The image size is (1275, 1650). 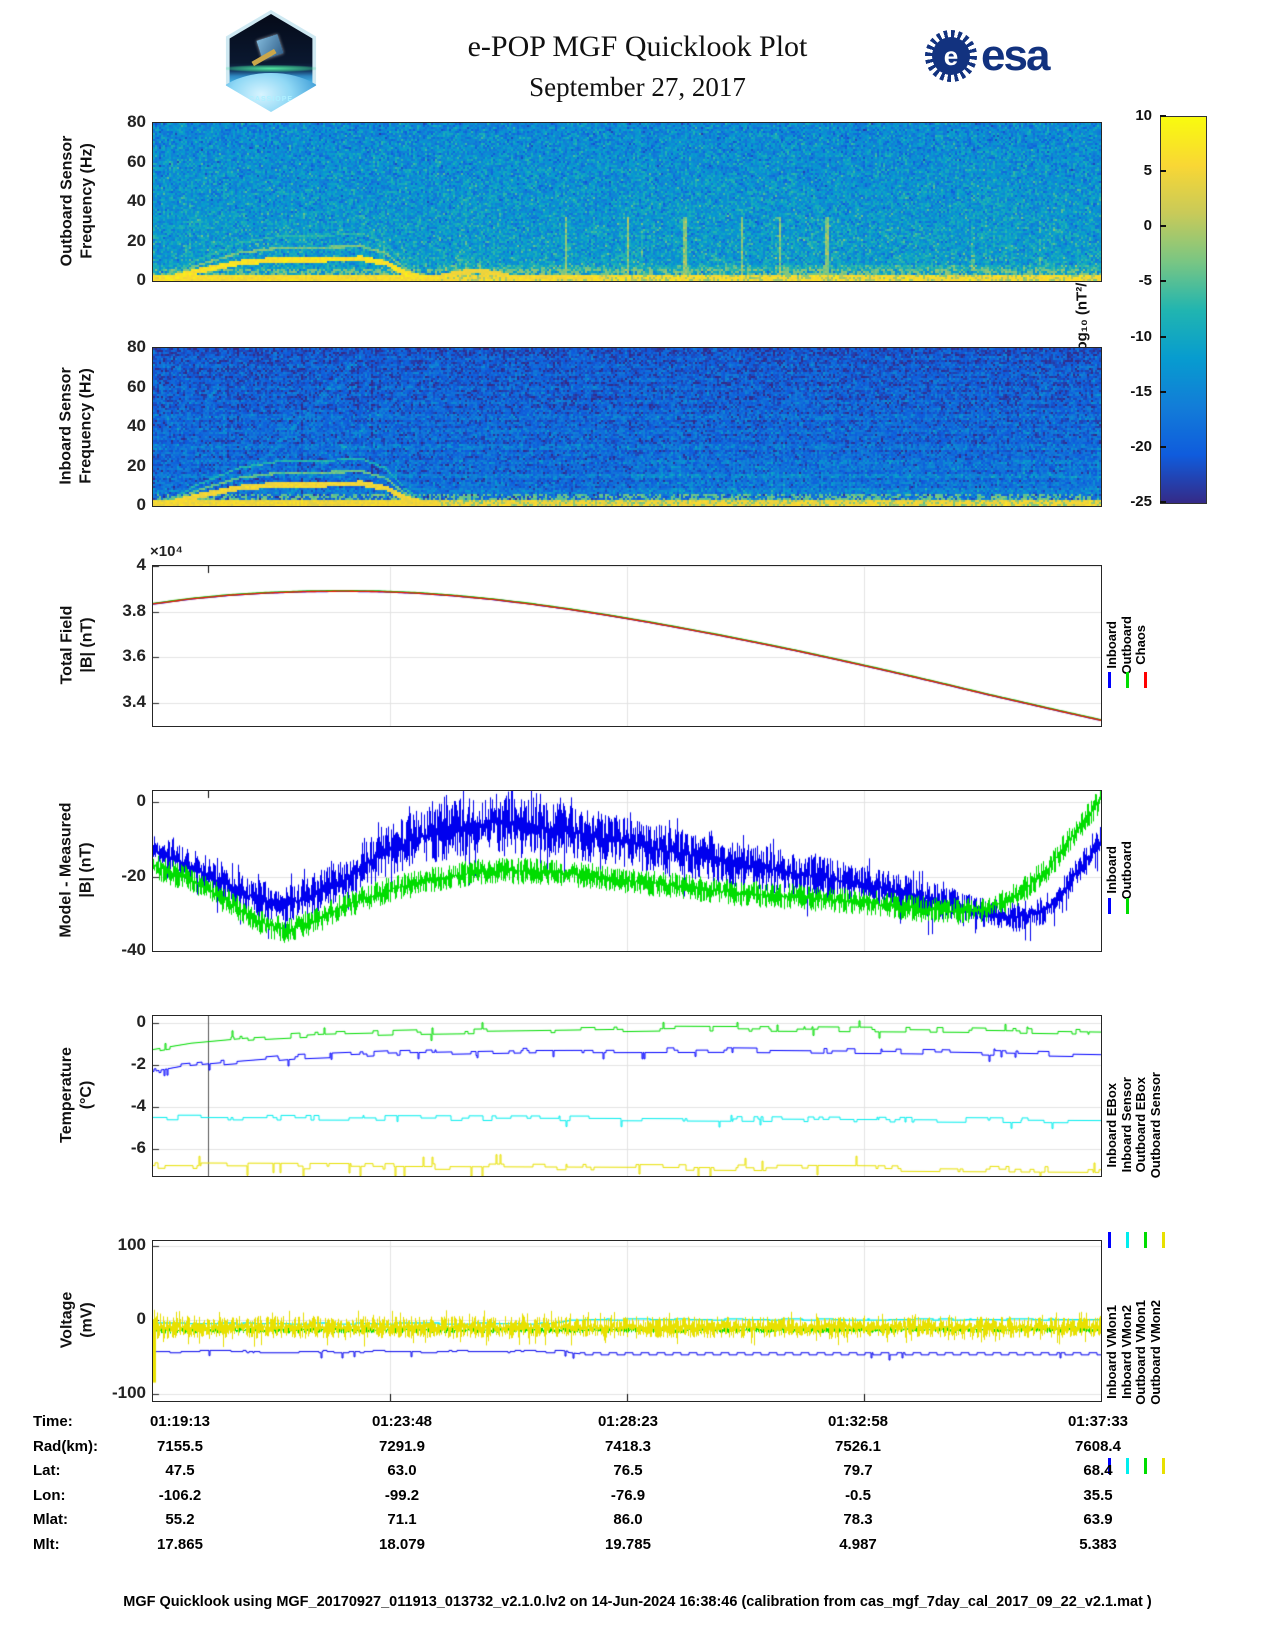 What do you see at coordinates (1111, 870) in the screenshot?
I see `model-minus-measured-legend-label: Inboard` at bounding box center [1111, 870].